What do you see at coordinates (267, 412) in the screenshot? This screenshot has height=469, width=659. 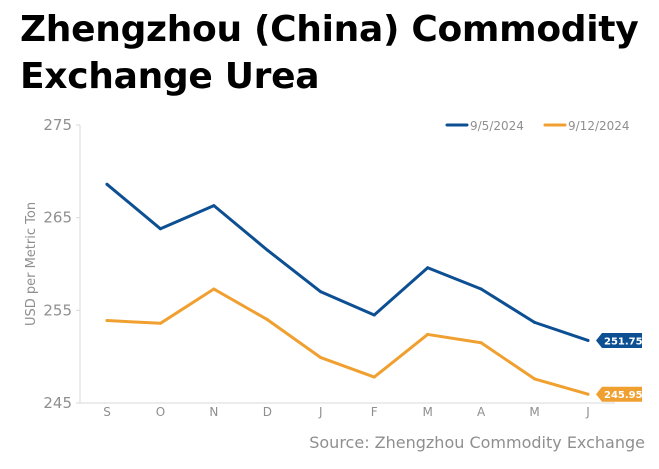 I see `x-tick-label: D` at bounding box center [267, 412].